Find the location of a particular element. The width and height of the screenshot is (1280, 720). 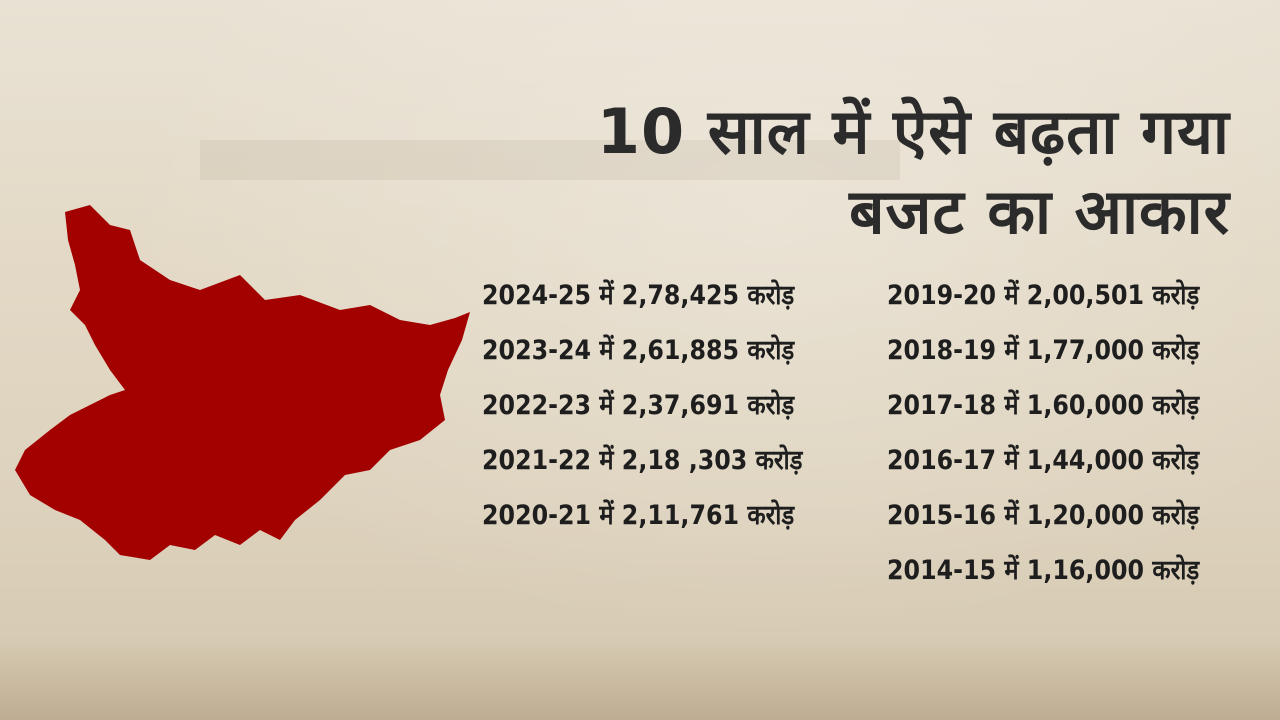

budget-entry: 2015-16 में 1,20,000 करोड़ is located at coordinates (1043, 515).